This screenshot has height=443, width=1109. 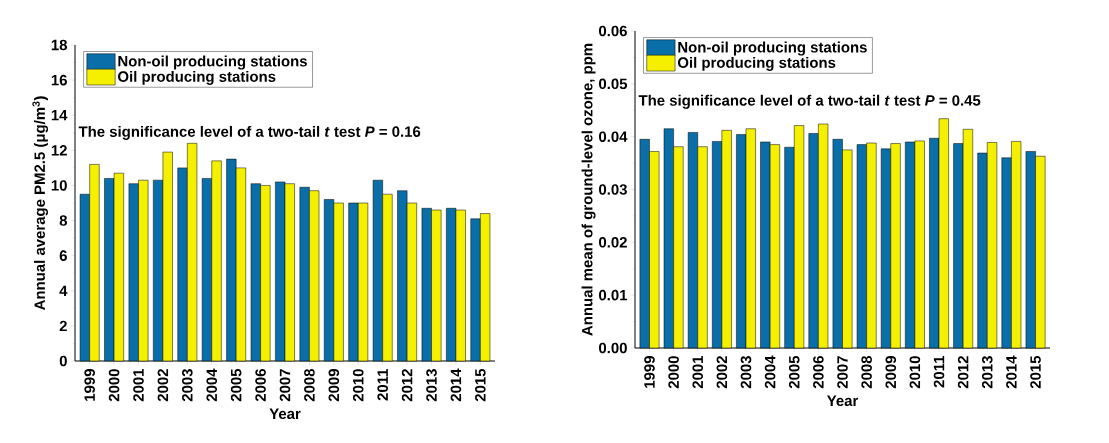 I want to click on y-tick-label: 0.05, so click(x=613, y=84).